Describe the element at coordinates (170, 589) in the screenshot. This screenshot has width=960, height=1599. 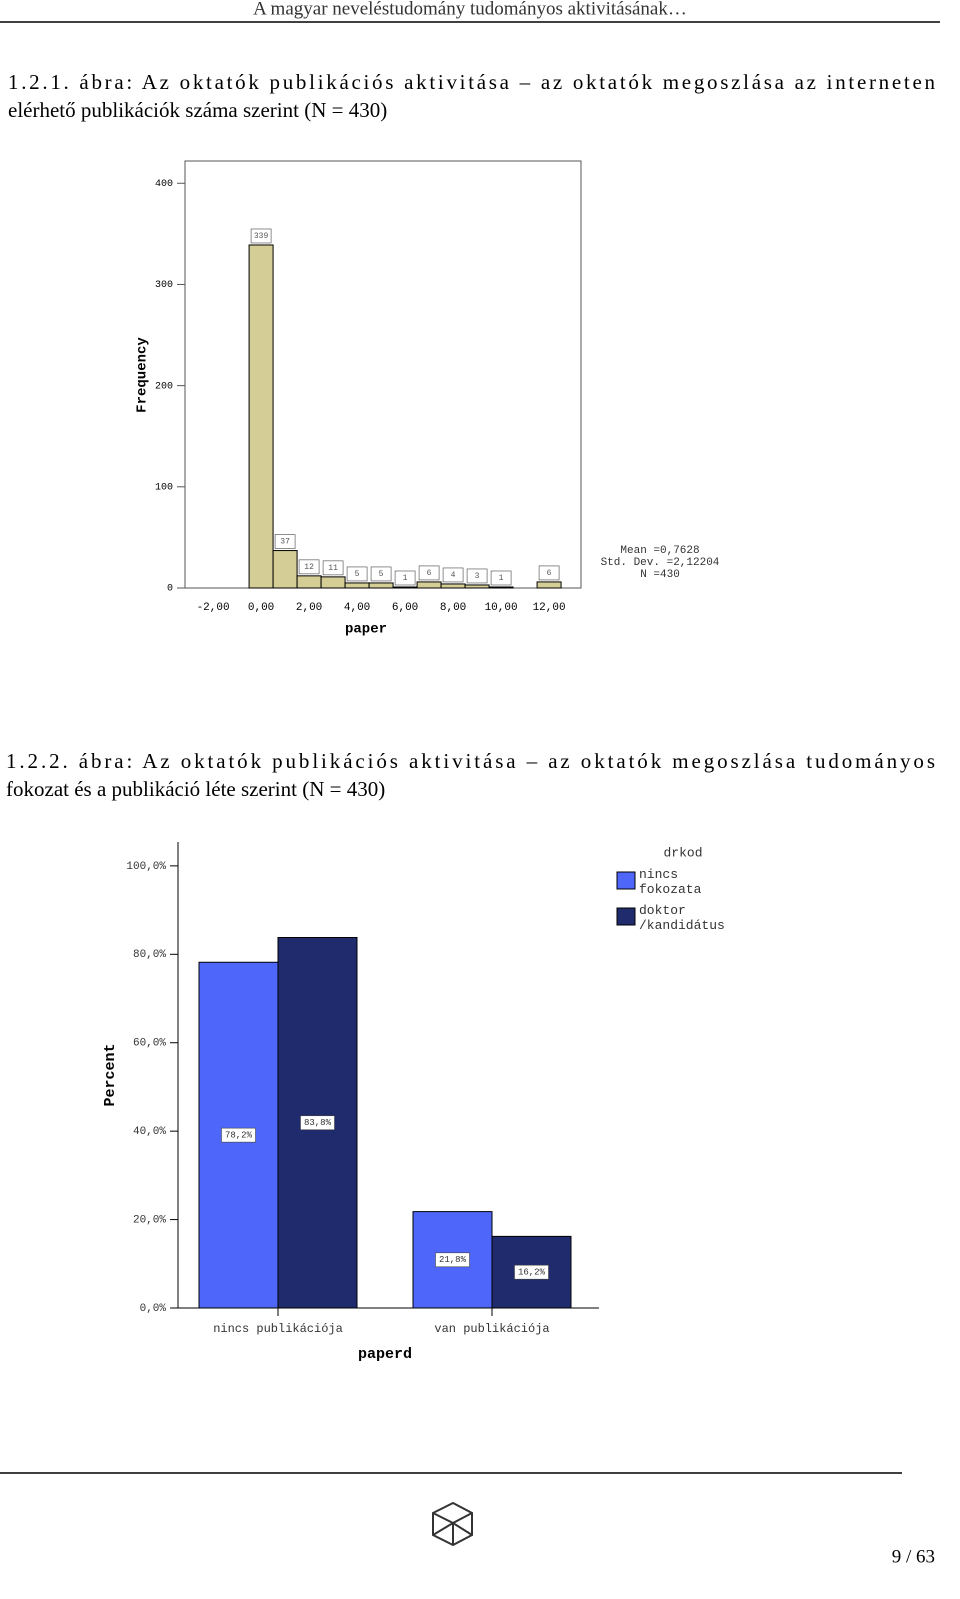
I see `y-tick-label: 0` at that location.